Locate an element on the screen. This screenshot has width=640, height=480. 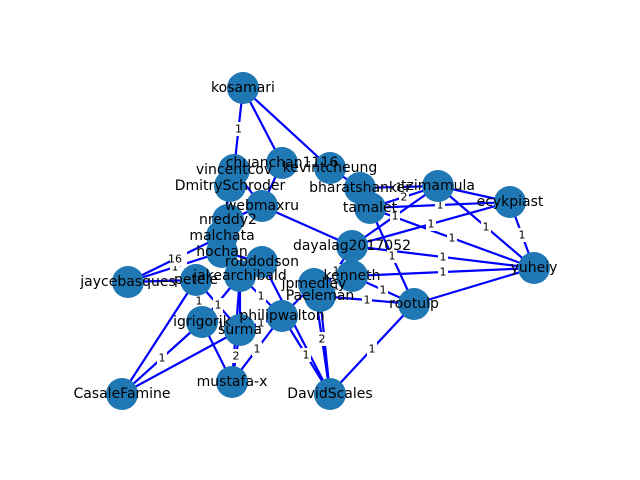
node-hochan is located at coordinates (222, 252).